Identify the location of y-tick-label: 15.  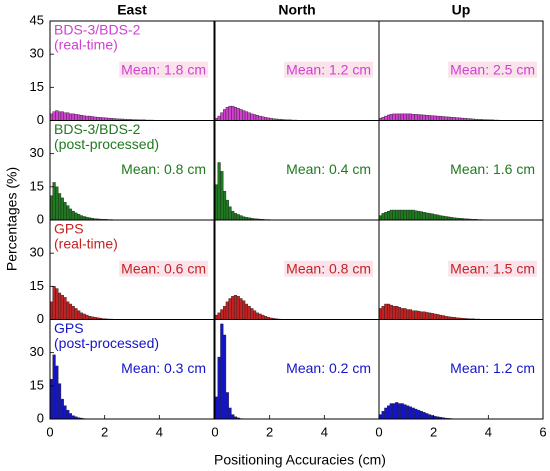
(37, 185).